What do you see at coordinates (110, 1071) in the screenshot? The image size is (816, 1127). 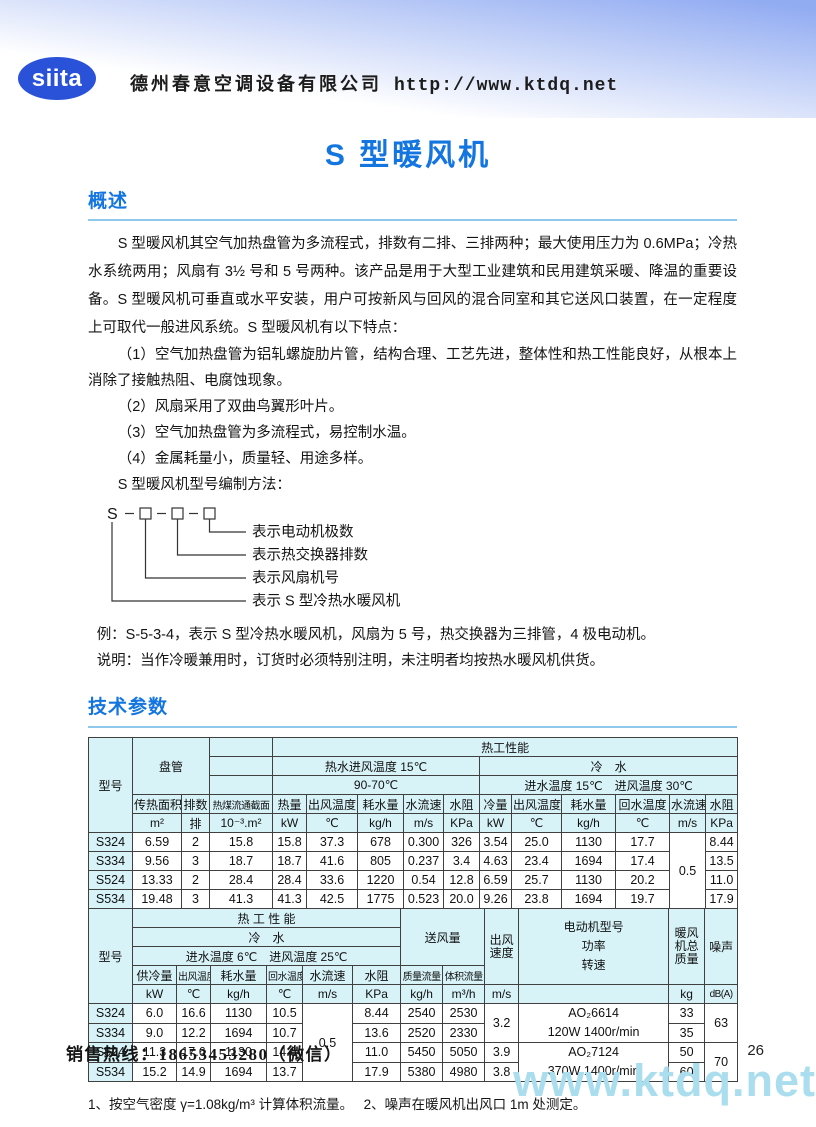 I see `model-cell: S534` at bounding box center [110, 1071].